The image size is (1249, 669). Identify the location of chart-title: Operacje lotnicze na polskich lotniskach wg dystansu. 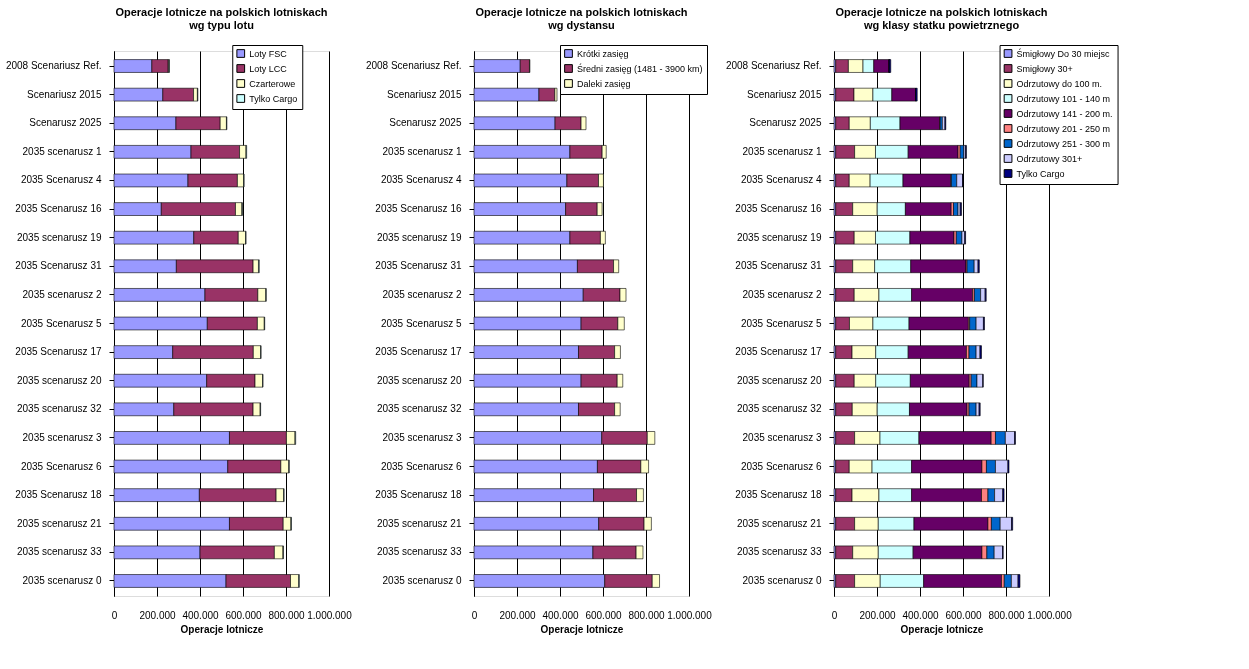
(581, 18).